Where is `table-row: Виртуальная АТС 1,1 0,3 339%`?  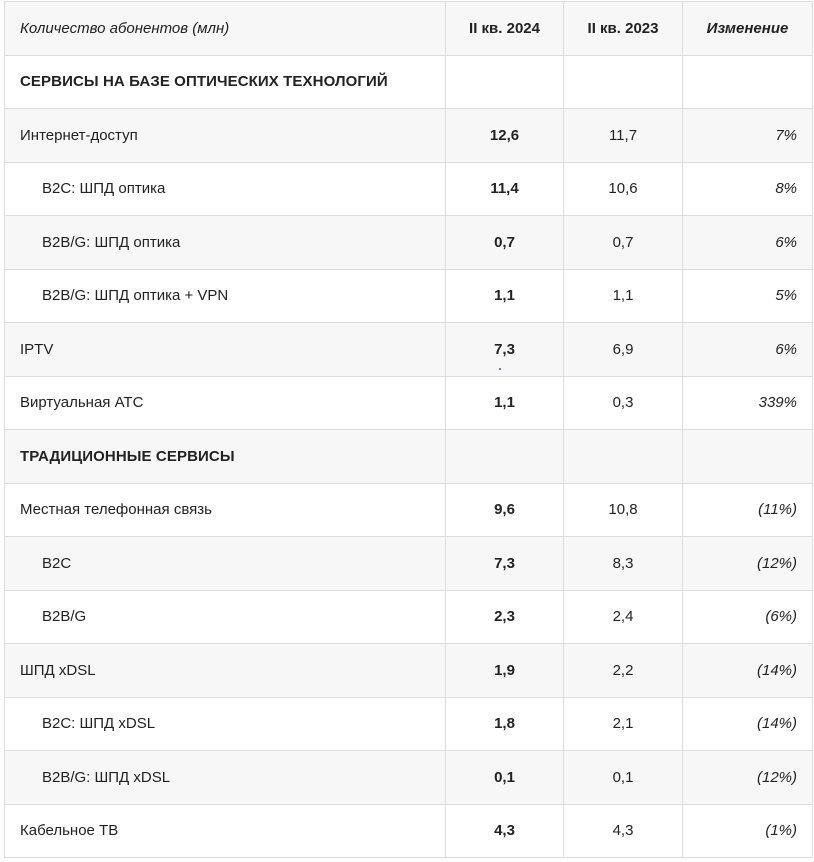
table-row: Виртуальная АТС 1,1 0,3 339% is located at coordinates (408, 402).